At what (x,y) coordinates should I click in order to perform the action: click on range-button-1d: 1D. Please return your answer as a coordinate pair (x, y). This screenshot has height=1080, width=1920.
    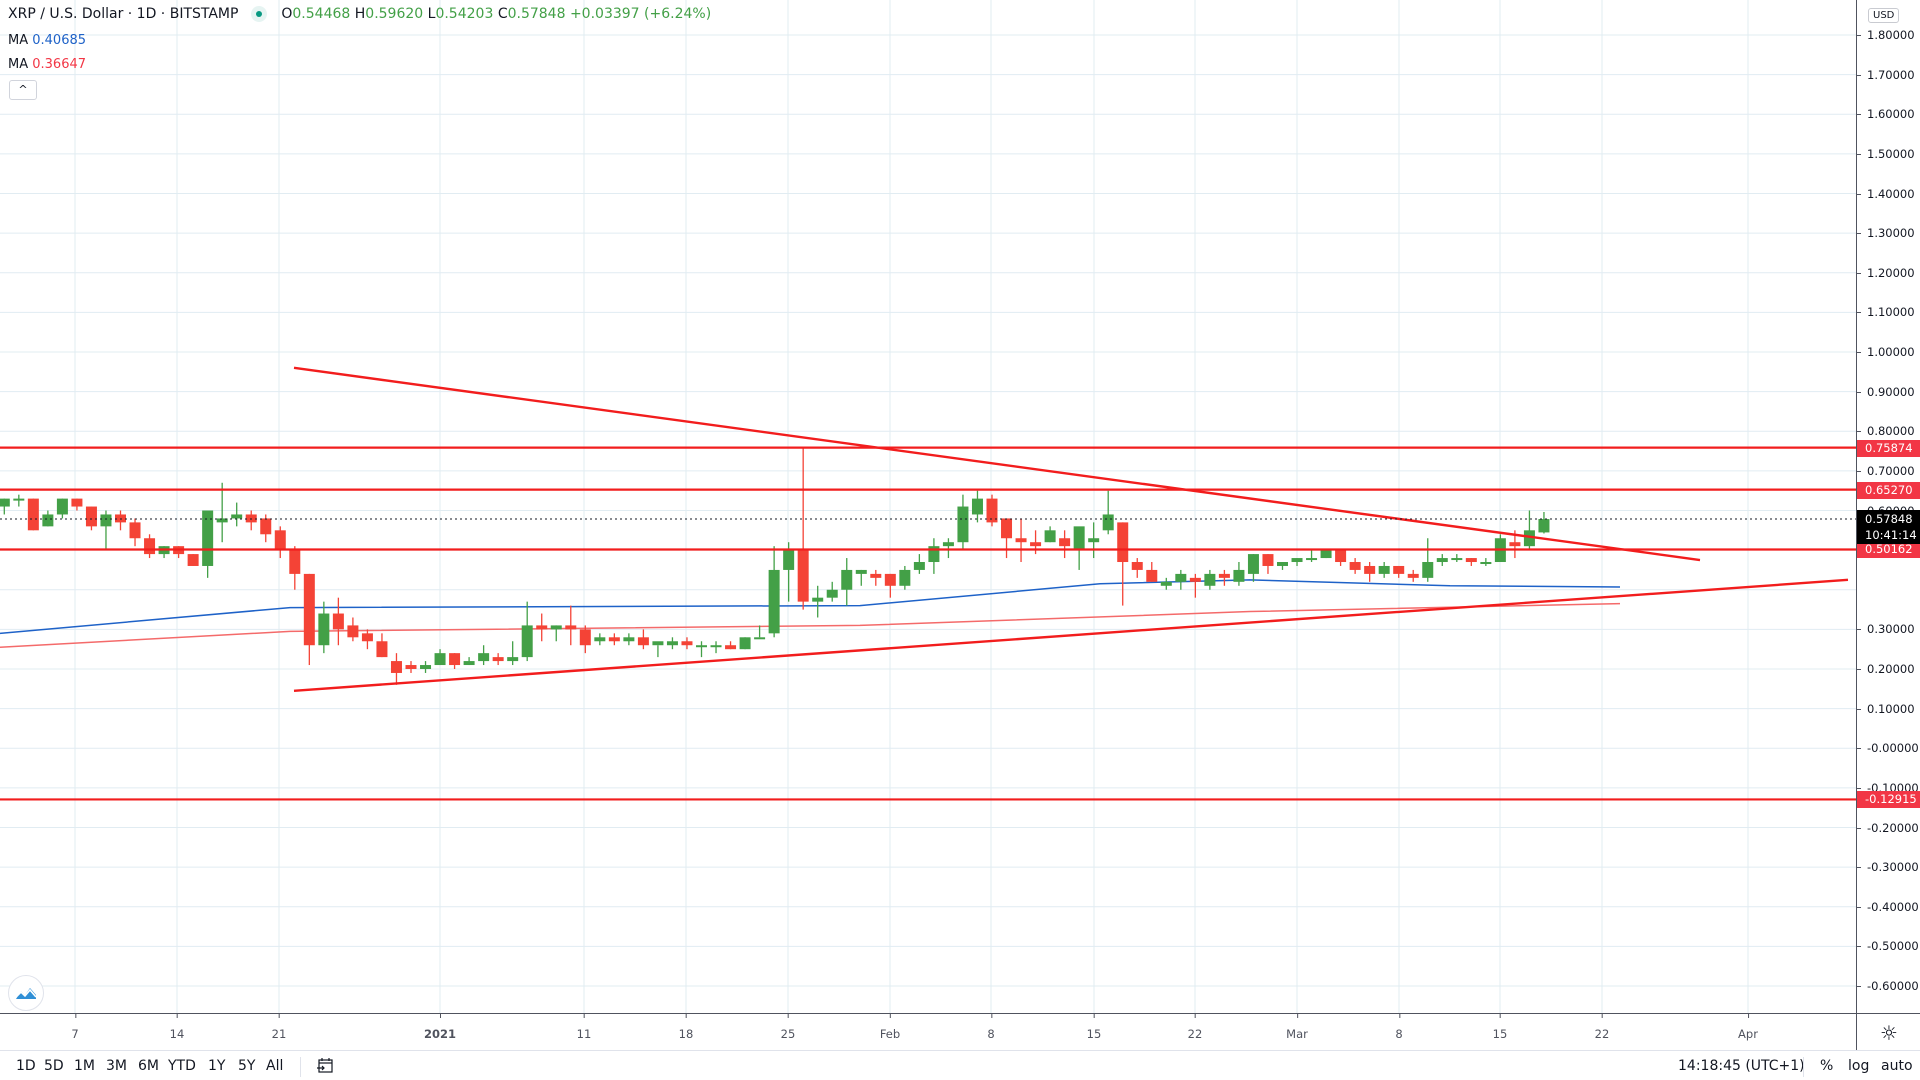
    Looking at the image, I should click on (26, 1066).